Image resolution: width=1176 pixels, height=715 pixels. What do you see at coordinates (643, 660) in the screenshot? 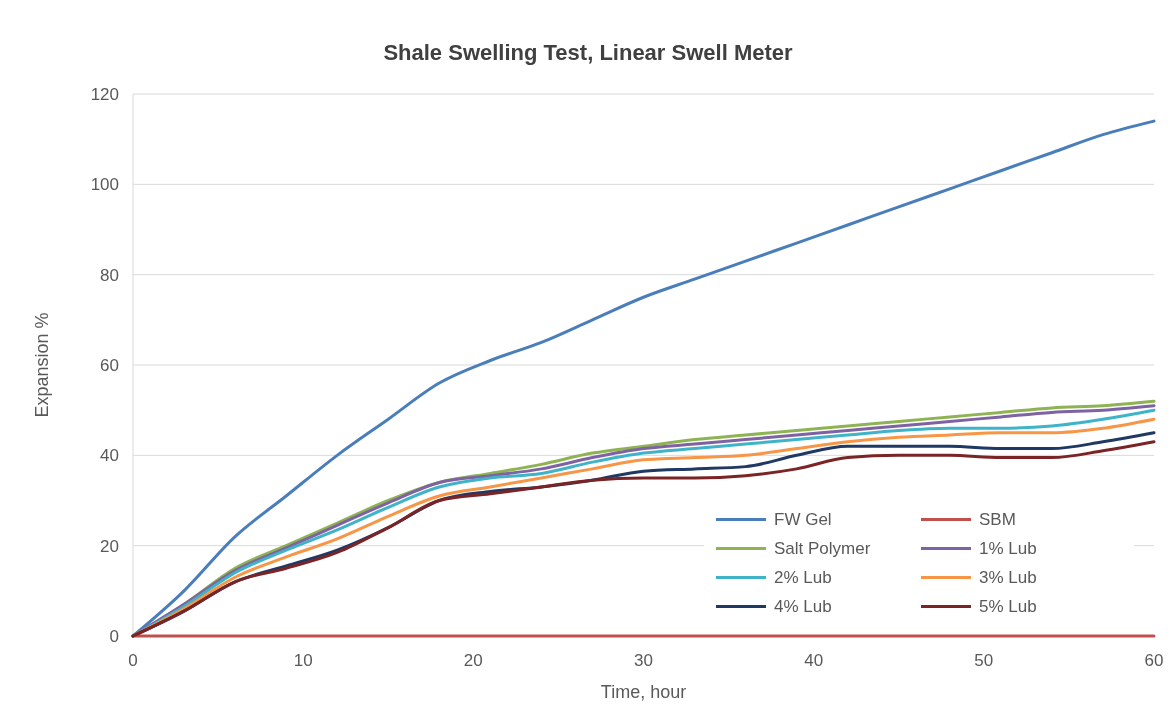
I see `x-tick-label: 30` at bounding box center [643, 660].